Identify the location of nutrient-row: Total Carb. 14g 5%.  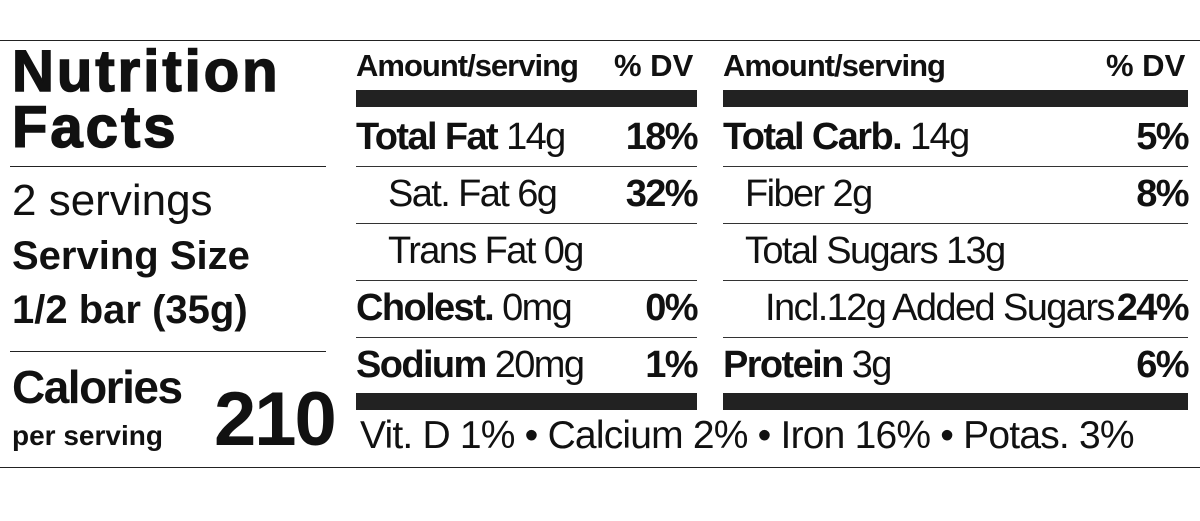
(956, 138).